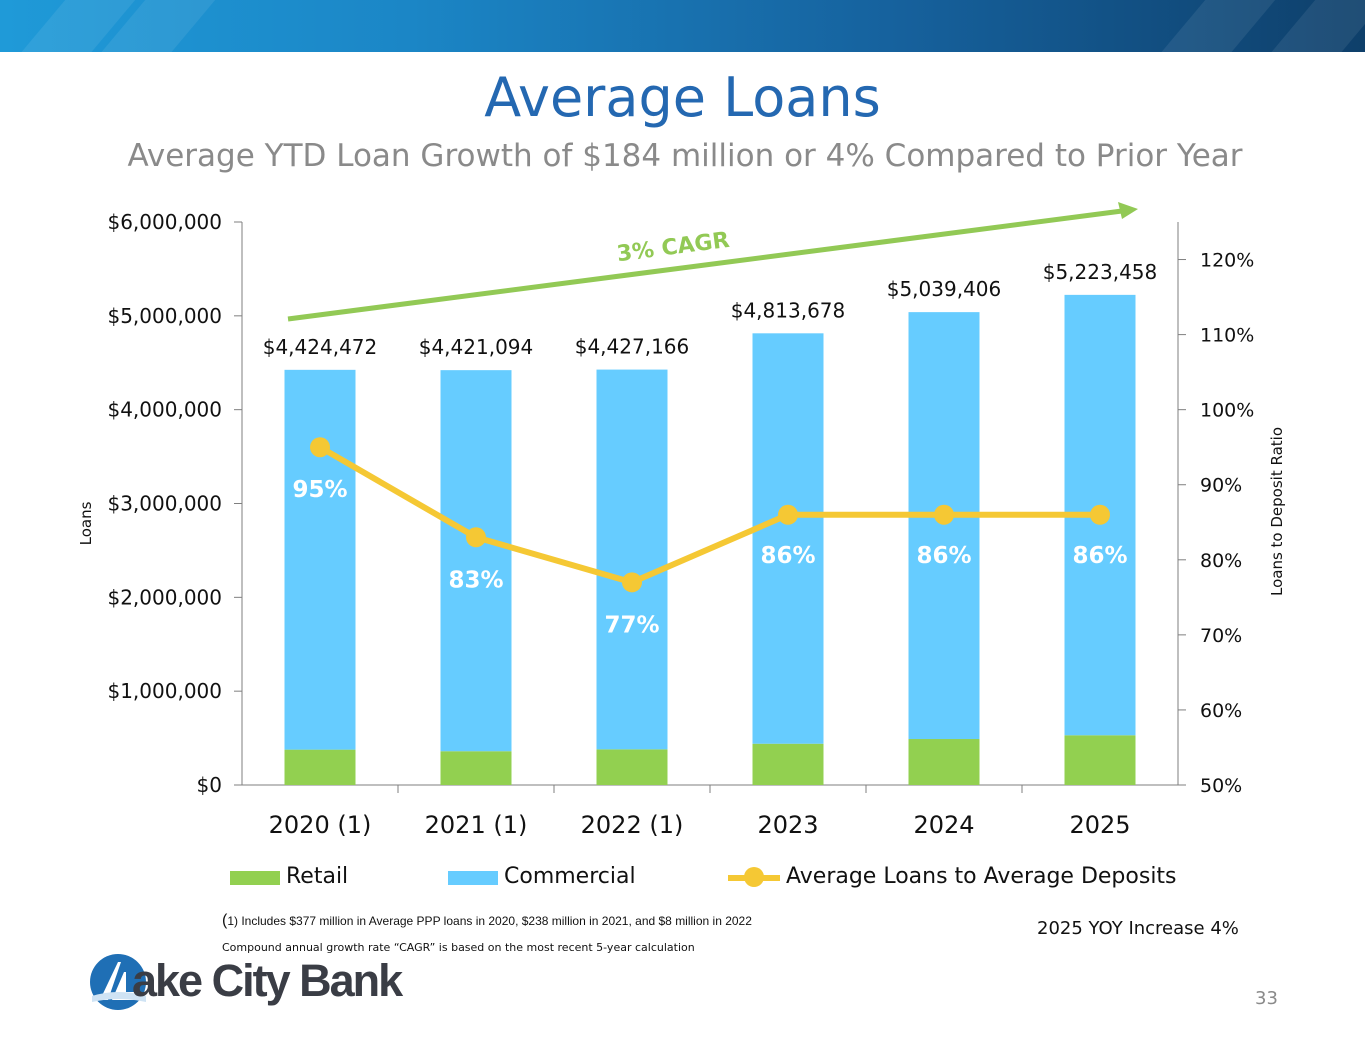 Image resolution: width=1365 pixels, height=1047 pixels. I want to click on bar-total-label: $5,223,458, so click(1100, 272).